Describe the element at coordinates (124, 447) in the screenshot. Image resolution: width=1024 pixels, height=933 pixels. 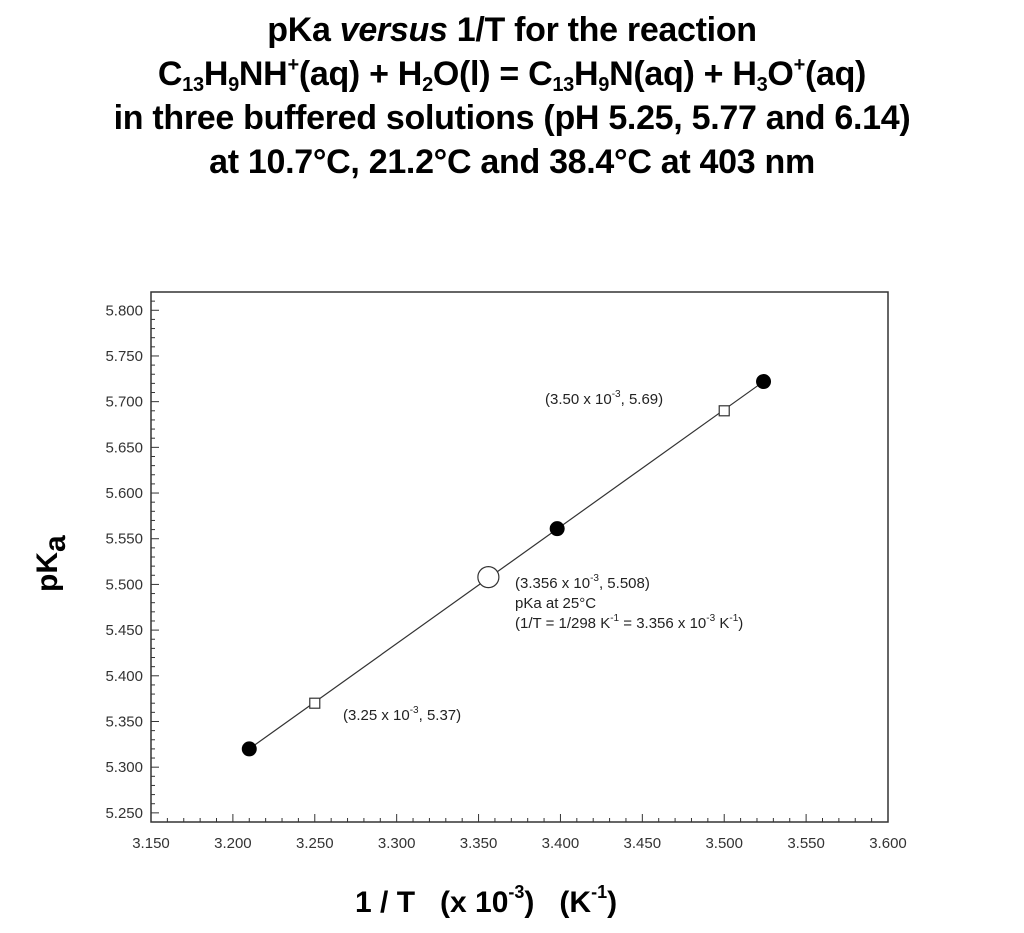
I see `y-tick-label: 5.650` at that location.